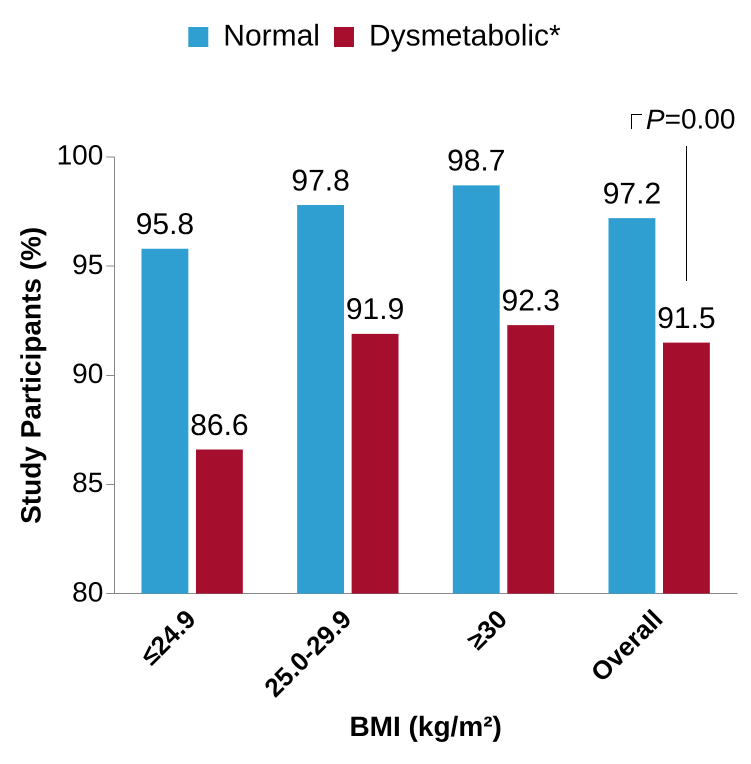 The width and height of the screenshot is (751, 764). What do you see at coordinates (476, 161) in the screenshot?
I see `data-label: 98.7` at bounding box center [476, 161].